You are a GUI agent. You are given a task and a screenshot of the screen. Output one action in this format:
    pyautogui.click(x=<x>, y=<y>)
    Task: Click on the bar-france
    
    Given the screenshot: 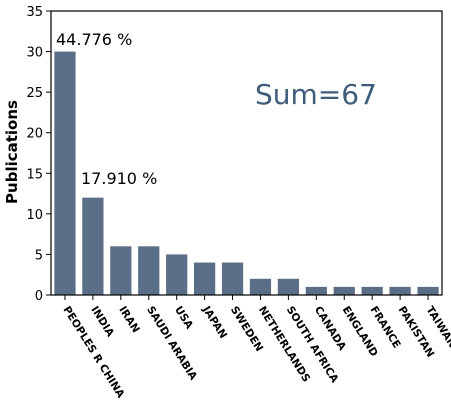 What is the action you would take?
    pyautogui.click(x=372, y=290)
    